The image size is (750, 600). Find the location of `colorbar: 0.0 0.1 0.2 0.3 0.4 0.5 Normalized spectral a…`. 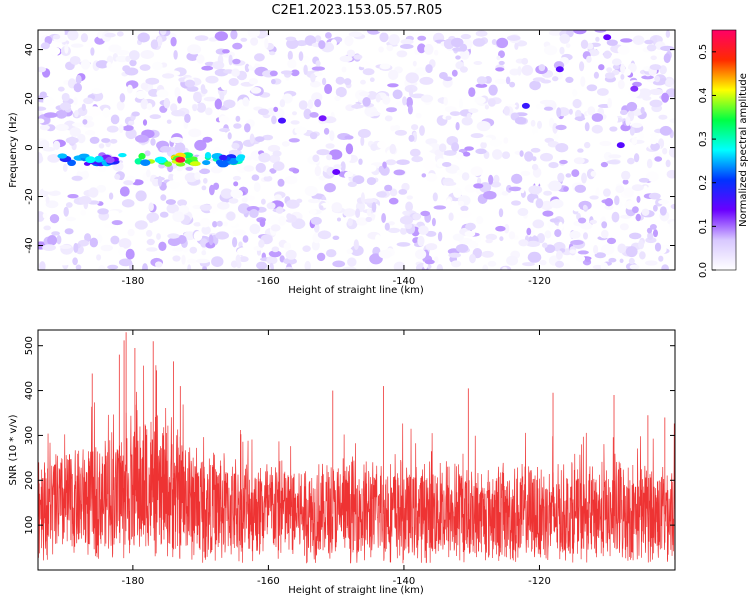

colorbar: 0.0 0.1 0.2 0.3 0.4 0.5 Normalized spectral a… is located at coordinates (723, 153).